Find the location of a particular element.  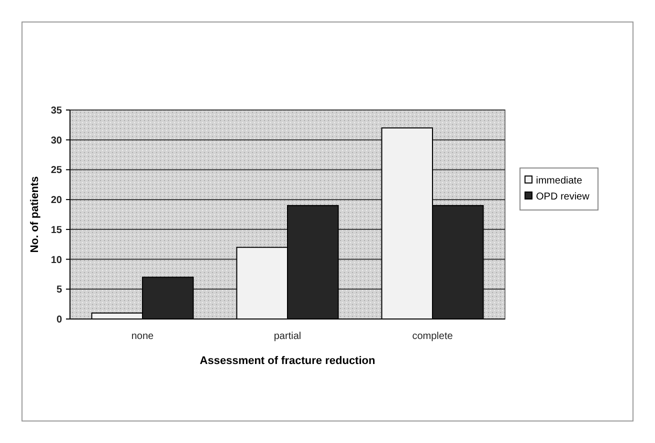

y-tick-label: 25 is located at coordinates (56, 170).